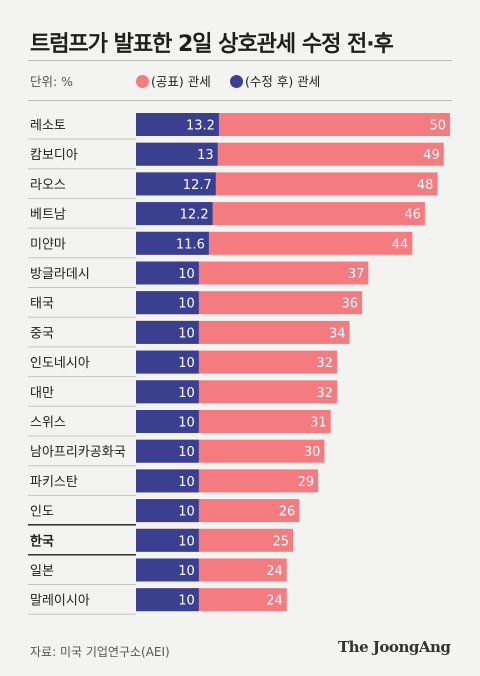 The width and height of the screenshot is (480, 676). I want to click on chart-title: 트럼프가 발표한 2일 상호관세 수정 전·후, so click(212, 44).